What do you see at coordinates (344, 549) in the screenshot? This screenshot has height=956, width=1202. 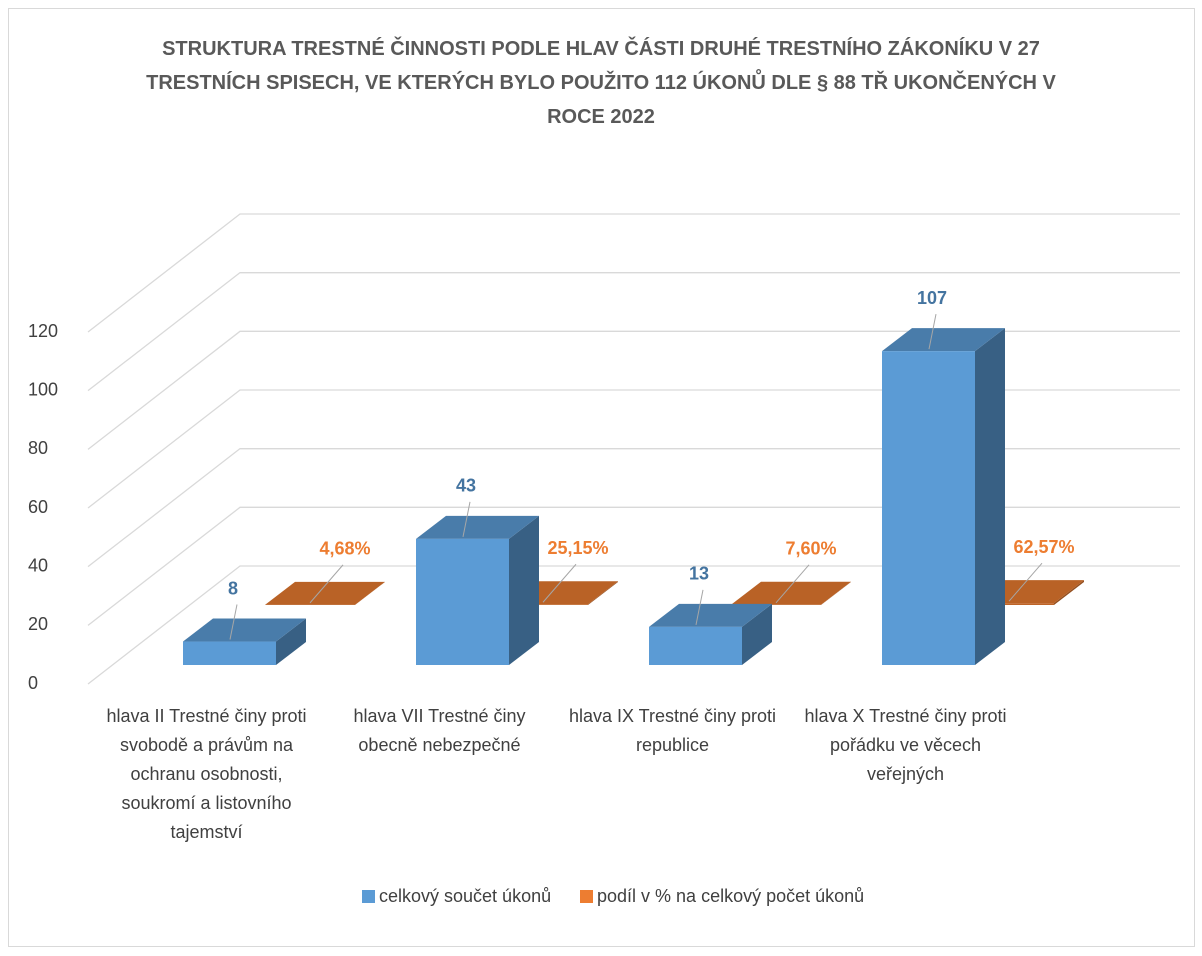 I see `data-label: 4,68%` at bounding box center [344, 549].